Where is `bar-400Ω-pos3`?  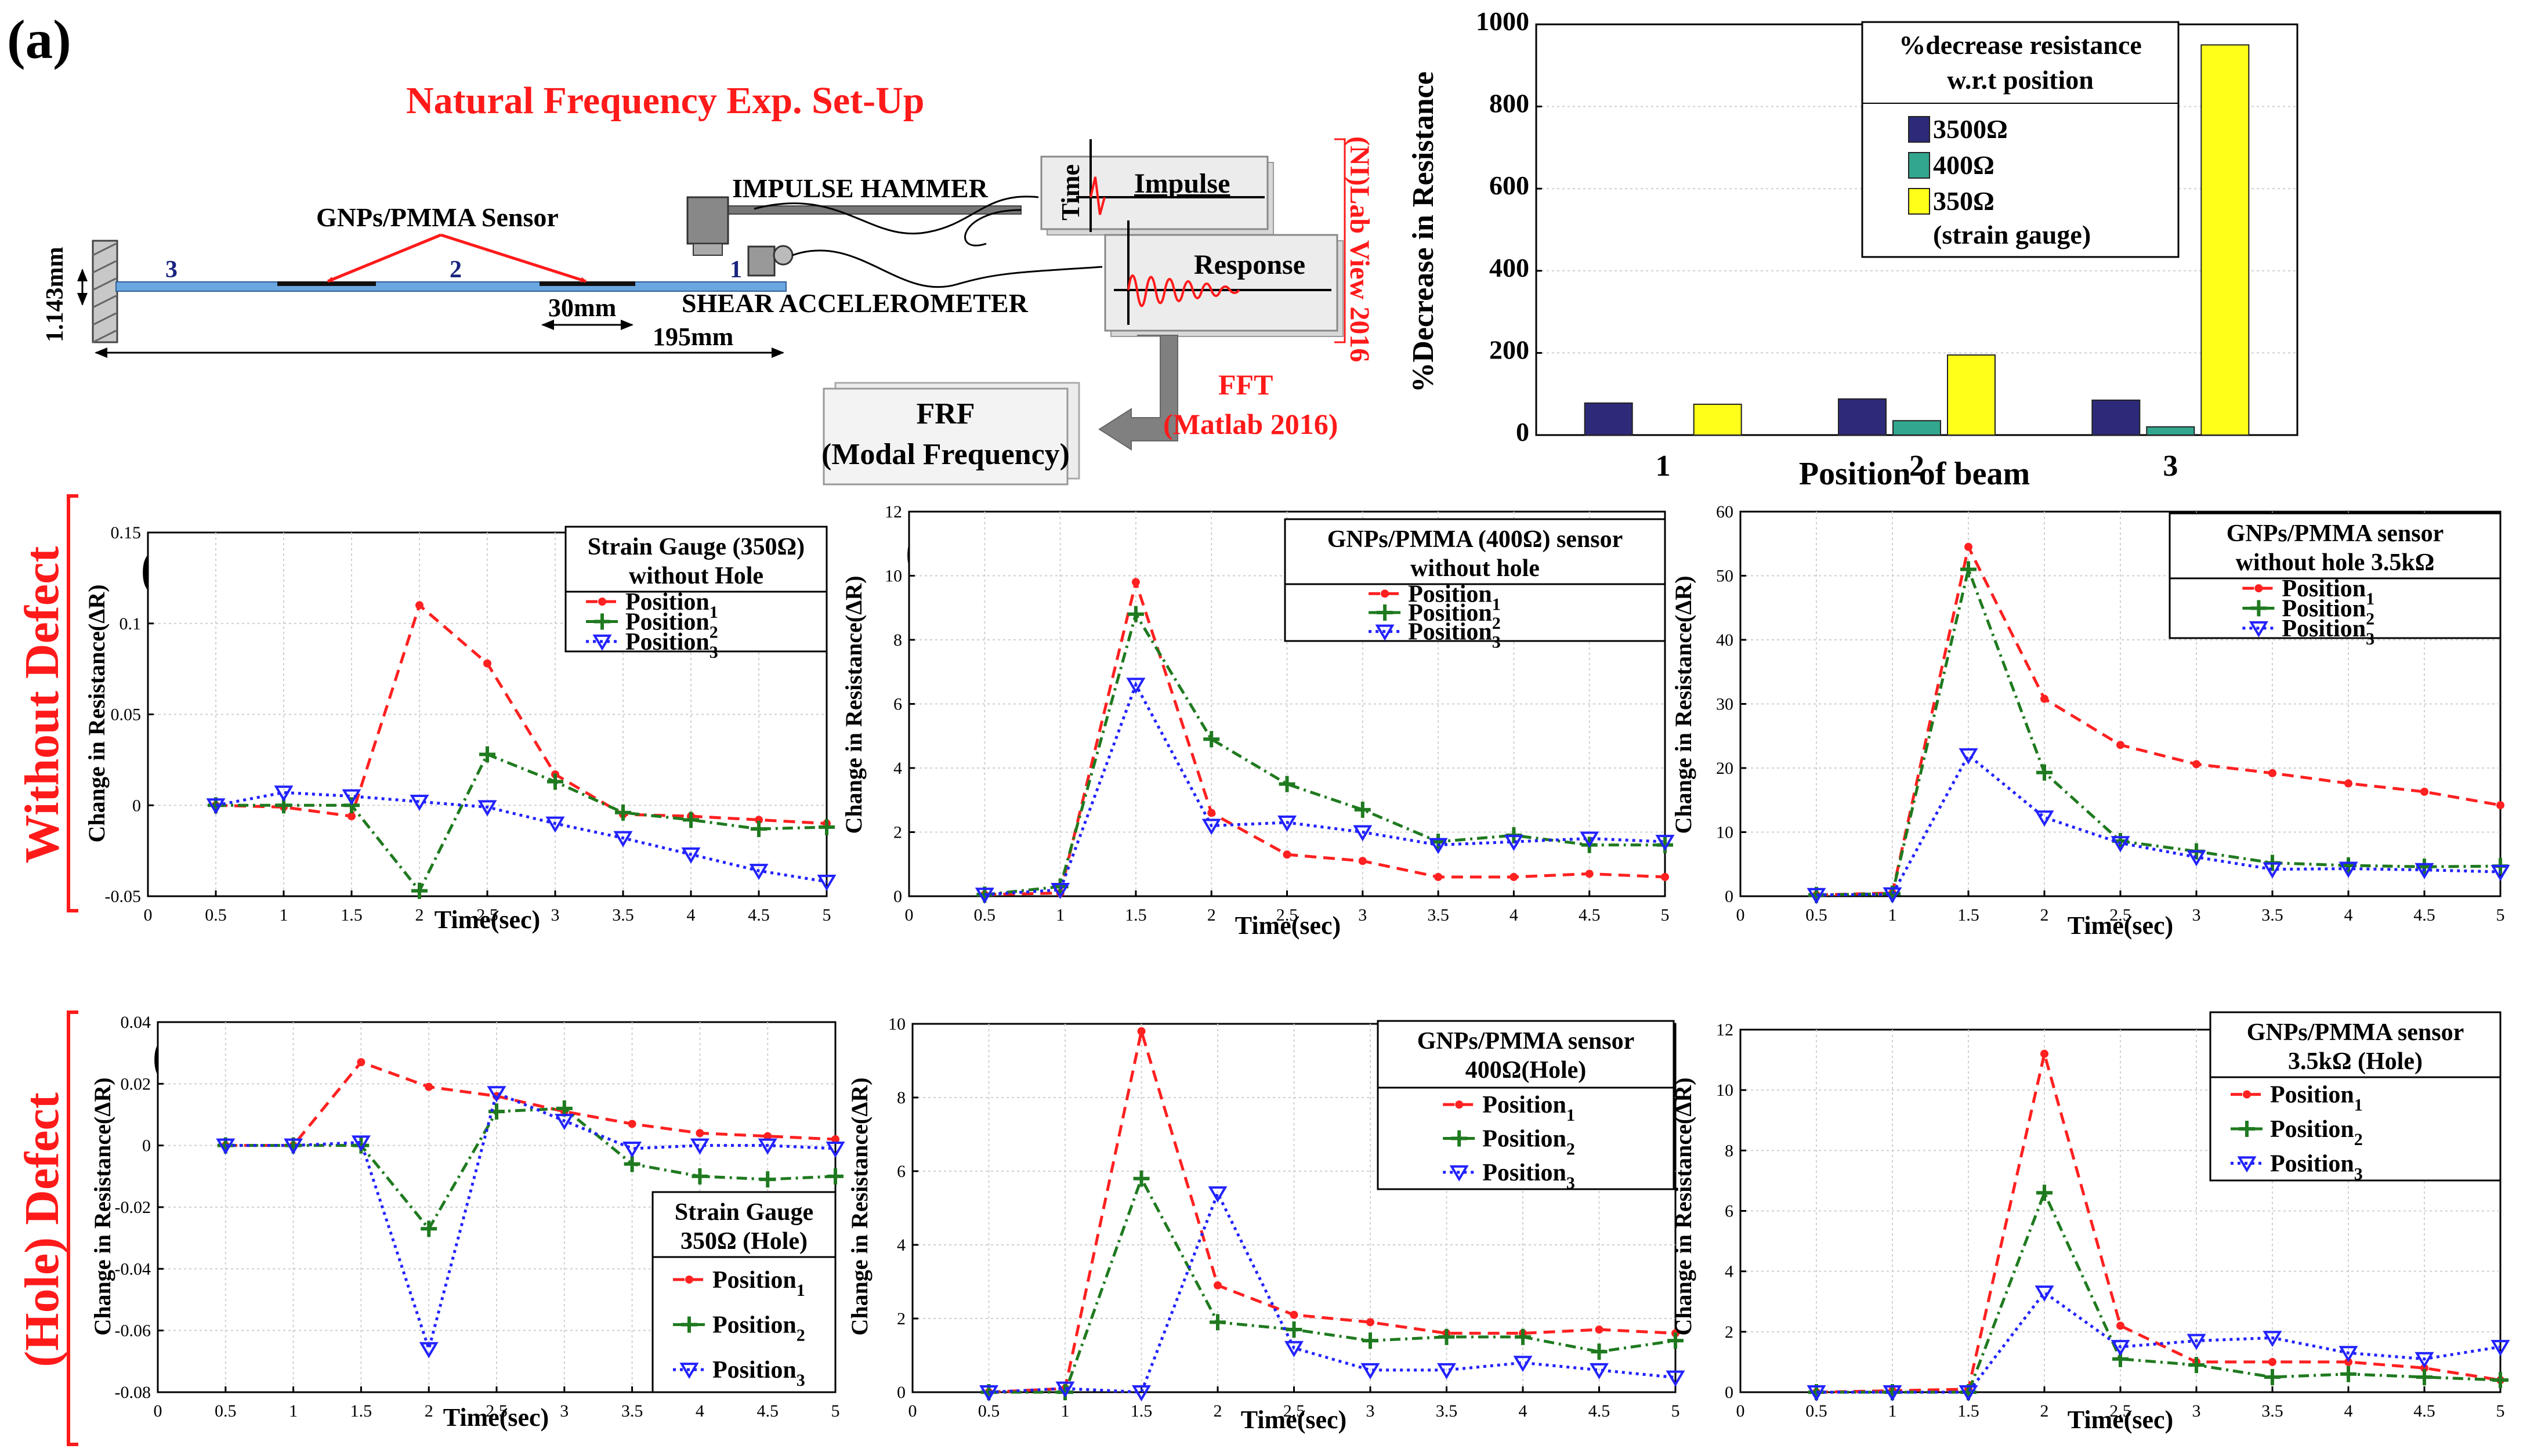
bar-400Ω-pos3 is located at coordinates (2170, 431).